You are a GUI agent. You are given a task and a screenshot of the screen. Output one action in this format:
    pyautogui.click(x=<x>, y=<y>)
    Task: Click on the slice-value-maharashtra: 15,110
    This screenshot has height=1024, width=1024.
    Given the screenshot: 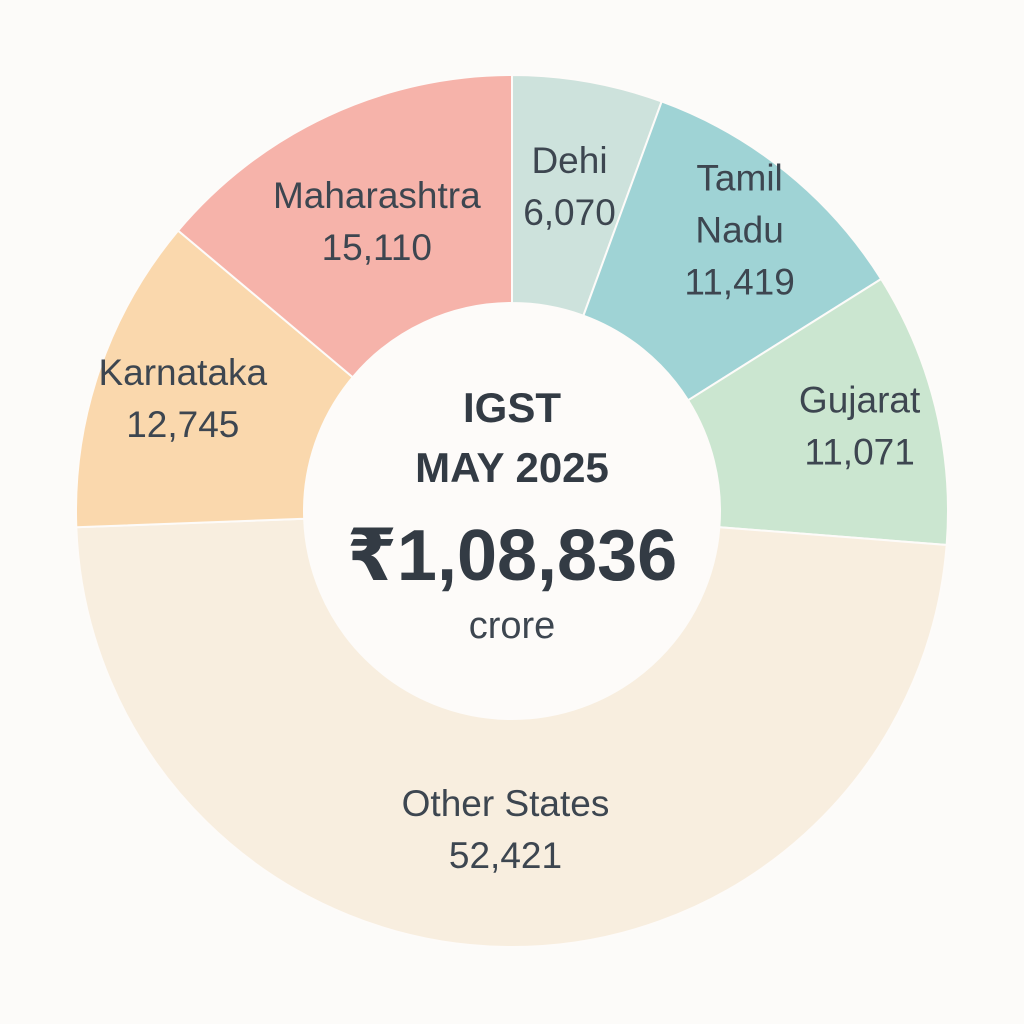 What is the action you would take?
    pyautogui.click(x=377, y=247)
    